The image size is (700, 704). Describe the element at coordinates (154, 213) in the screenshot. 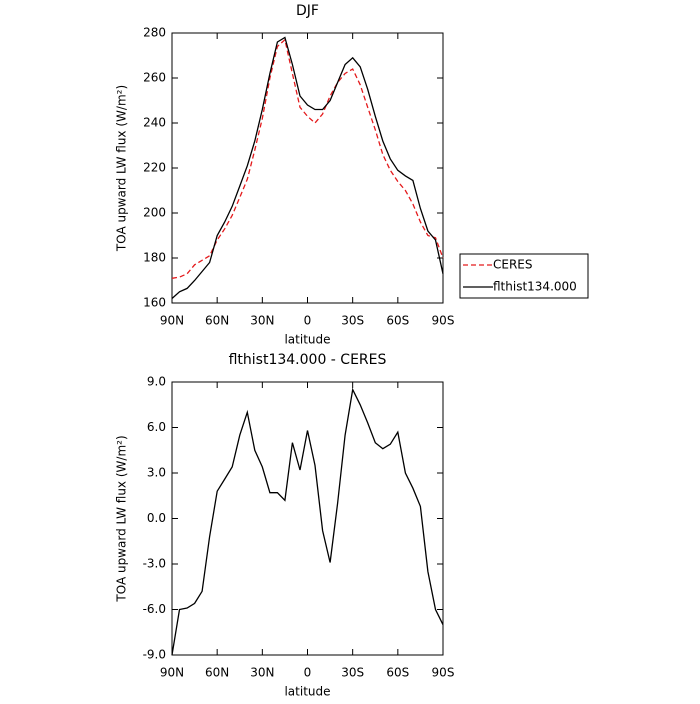

I see `y-tick-label: 200` at that location.